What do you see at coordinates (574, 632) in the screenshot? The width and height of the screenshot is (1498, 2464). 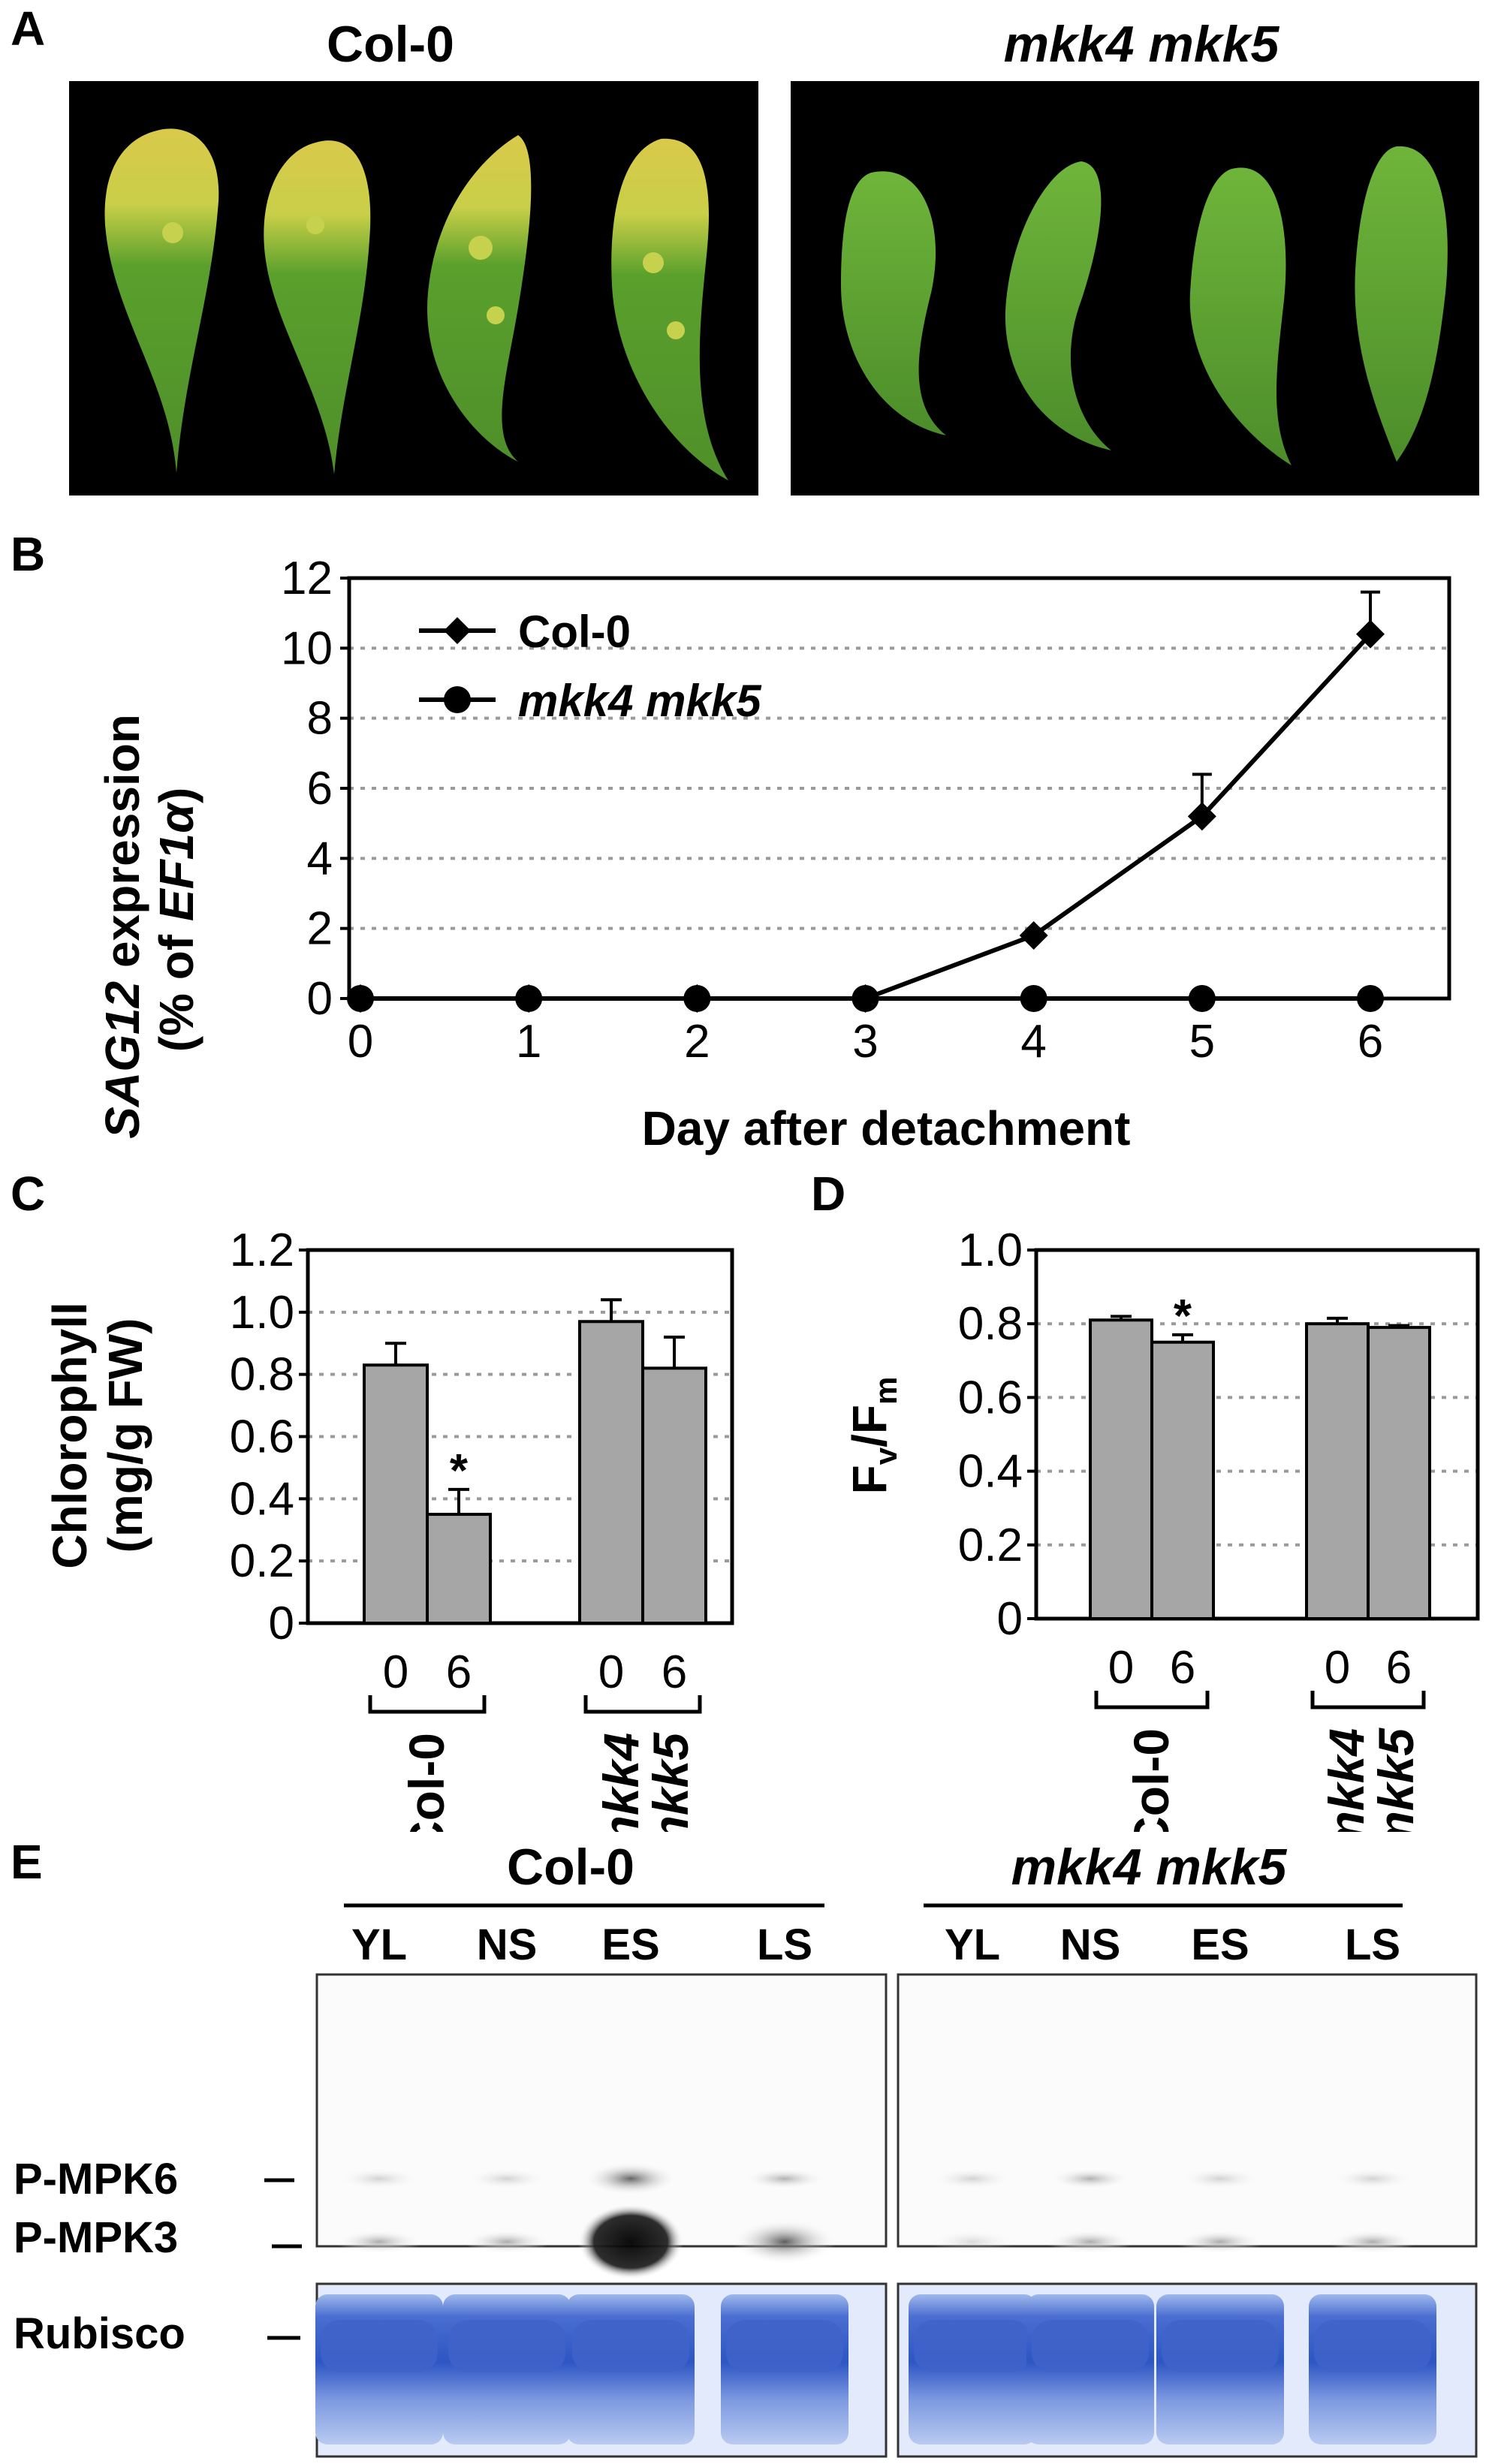 I see `legend-label: Col-0` at bounding box center [574, 632].